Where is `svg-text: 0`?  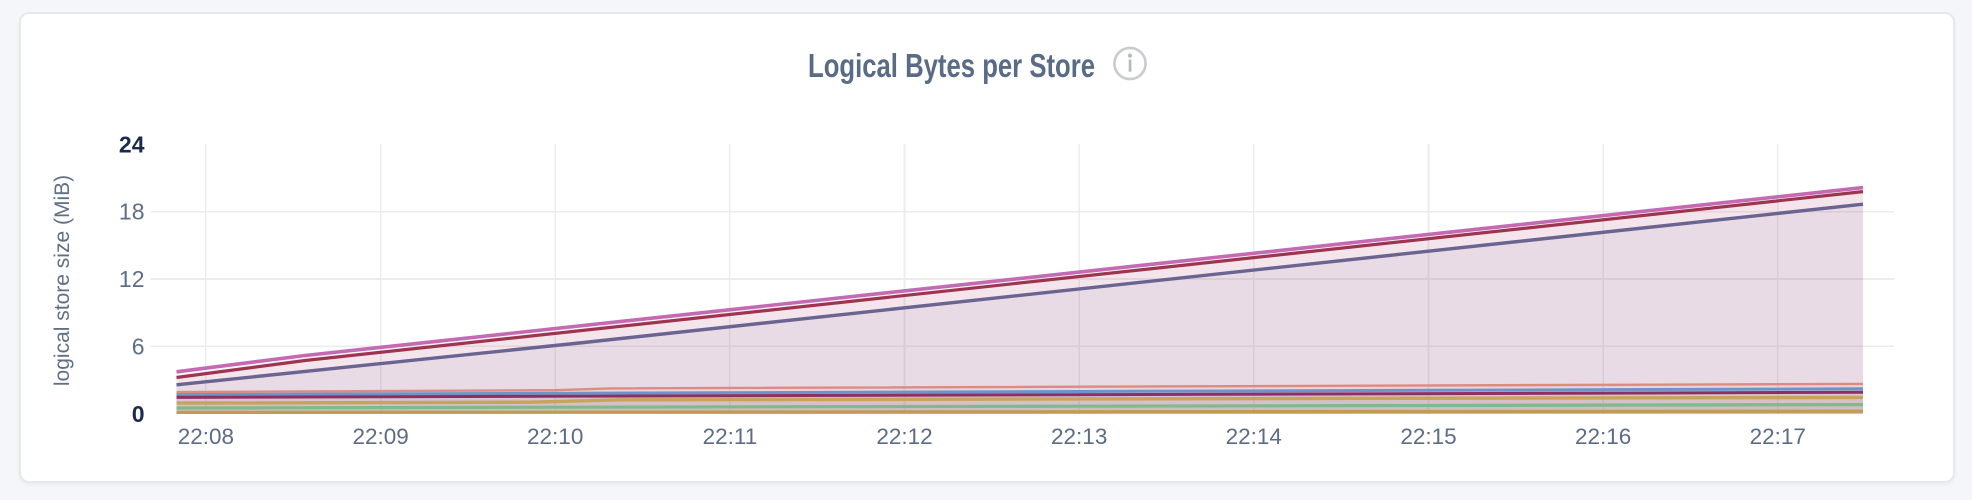 svg-text: 0 is located at coordinates (138, 414).